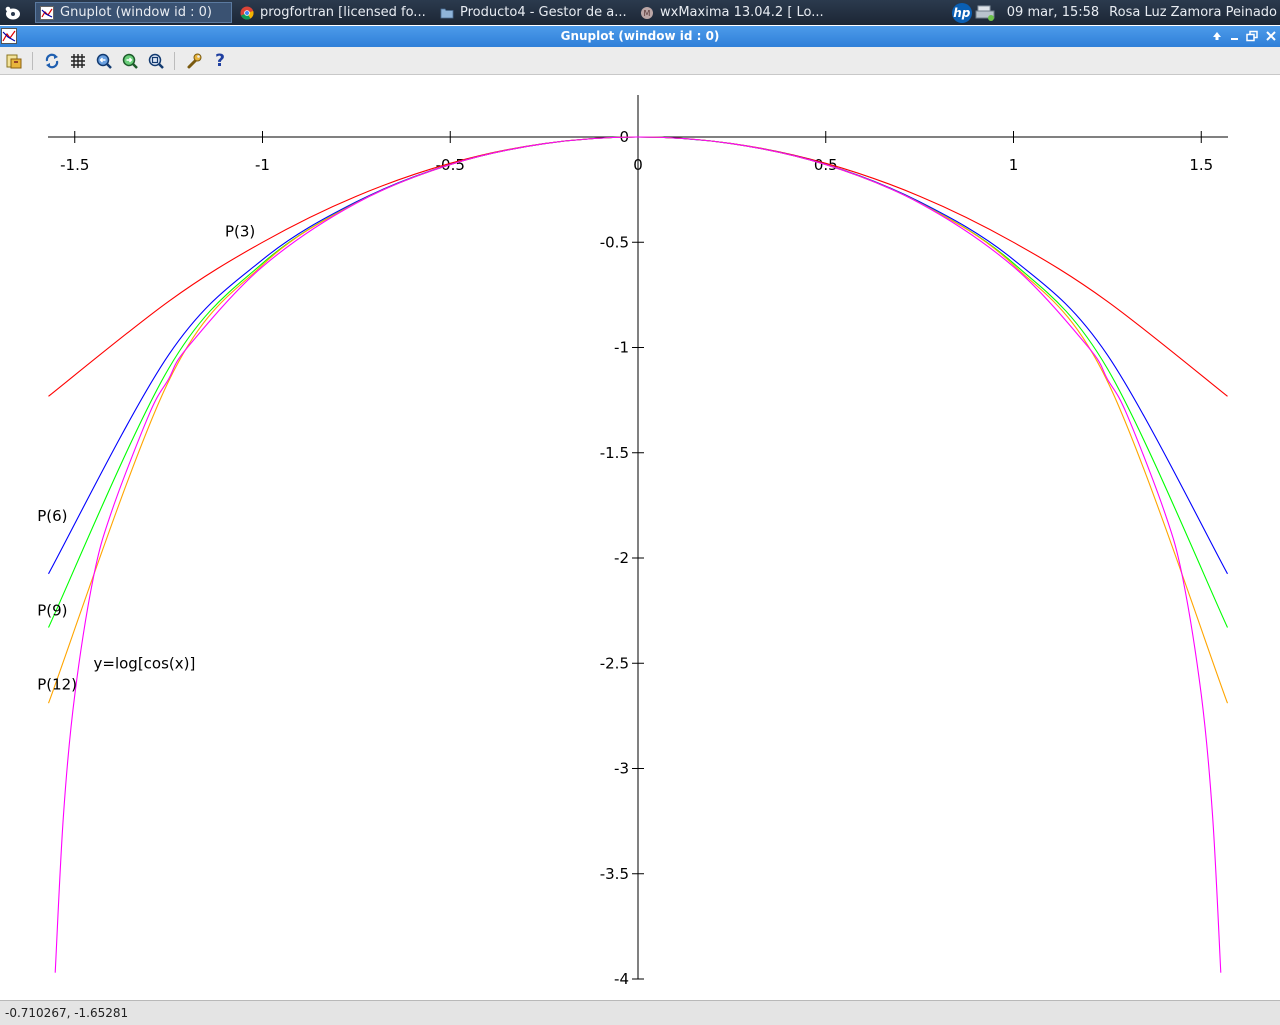  Describe the element at coordinates (1014, 165) in the screenshot. I see `x-tick-label: 1` at that location.